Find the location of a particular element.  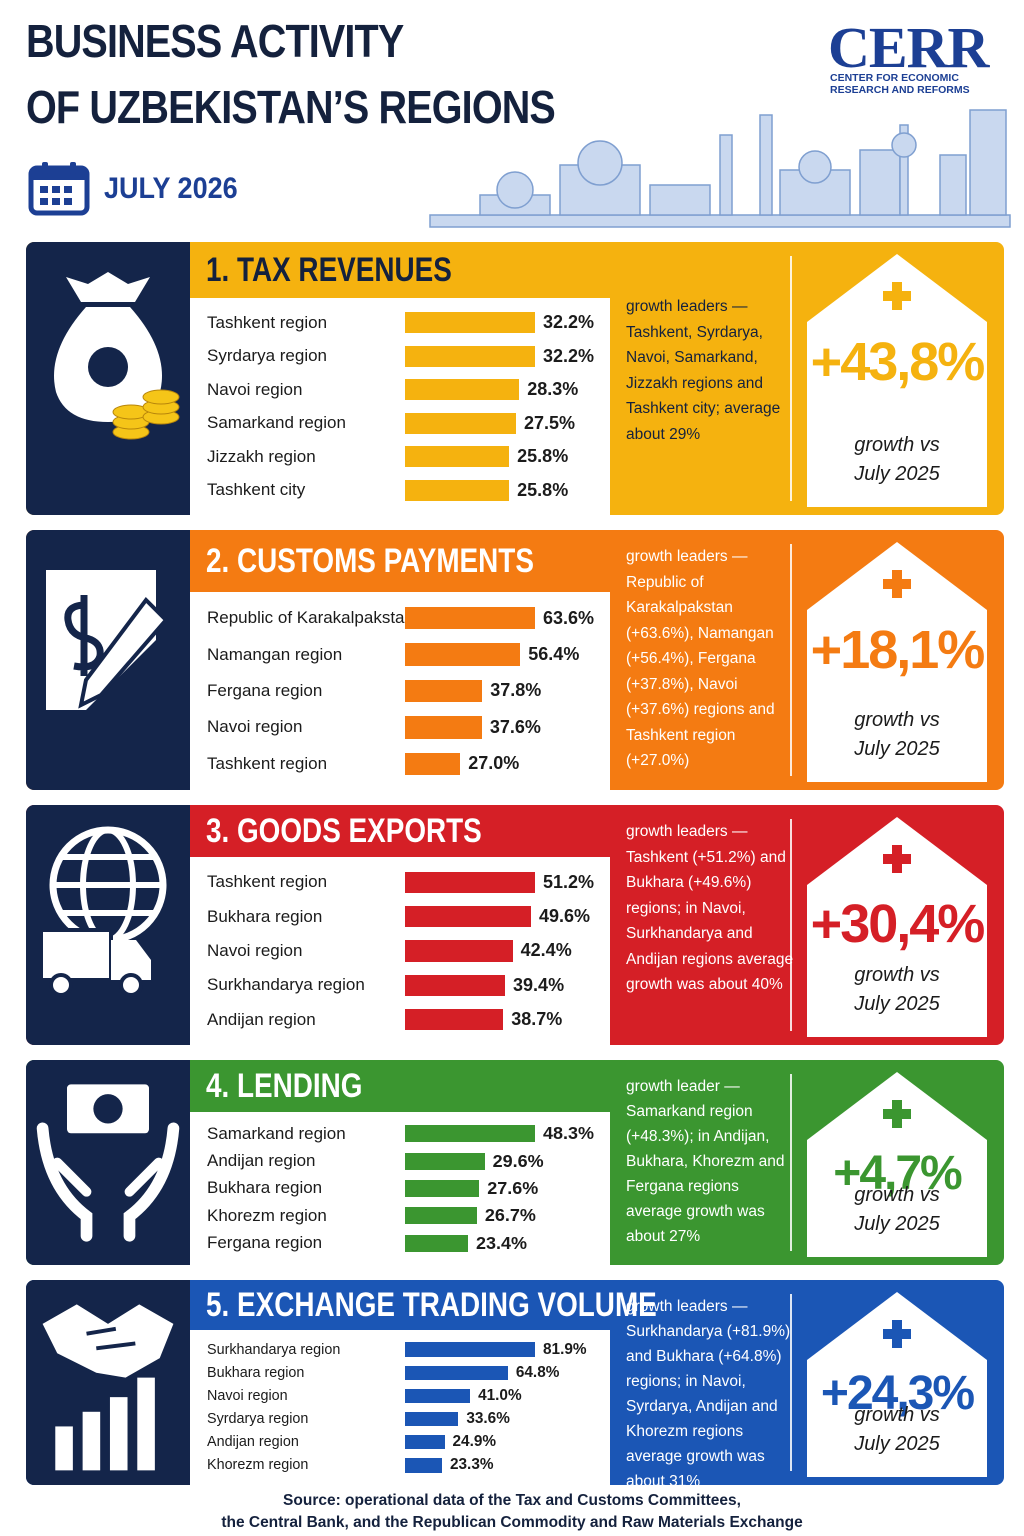

category-label: Tashkent region is located at coordinates (267, 882).